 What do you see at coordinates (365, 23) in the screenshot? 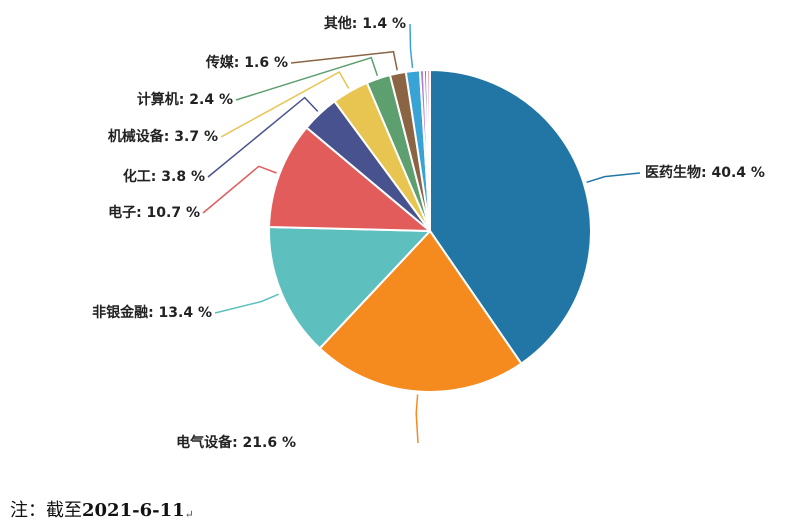
I see `slice-label-9: 其他: 1.4 %` at bounding box center [365, 23].